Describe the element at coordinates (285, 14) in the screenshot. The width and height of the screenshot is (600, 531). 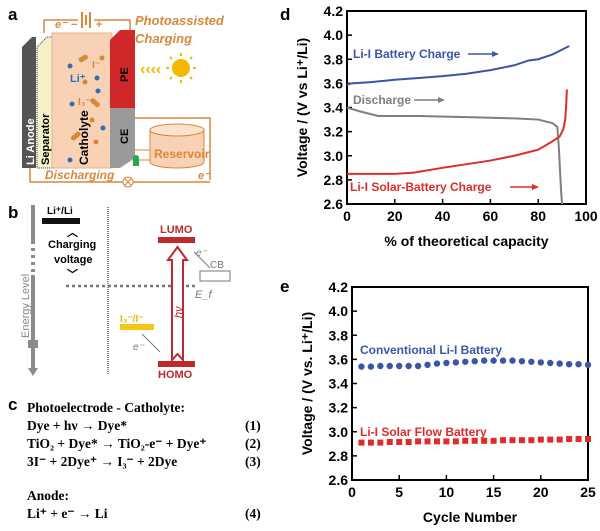
I see `panel-label-d: d` at that location.